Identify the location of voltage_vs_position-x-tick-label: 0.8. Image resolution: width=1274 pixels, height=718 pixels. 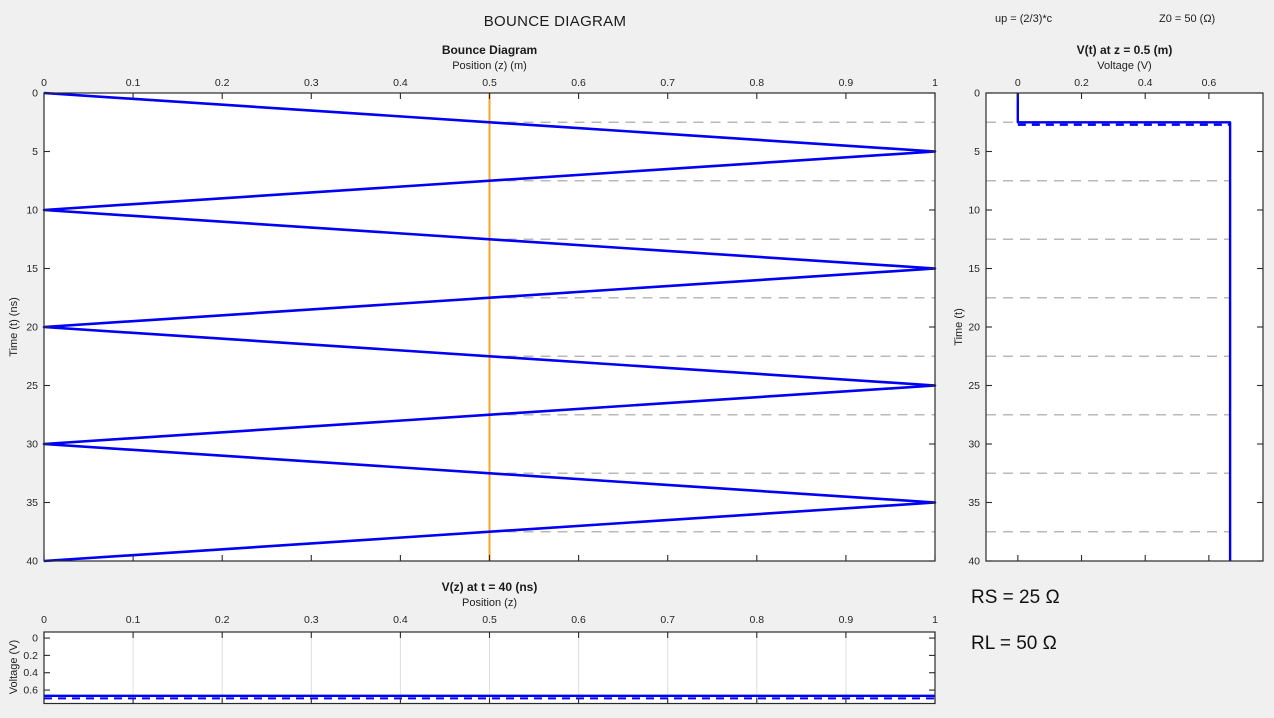
(756, 620).